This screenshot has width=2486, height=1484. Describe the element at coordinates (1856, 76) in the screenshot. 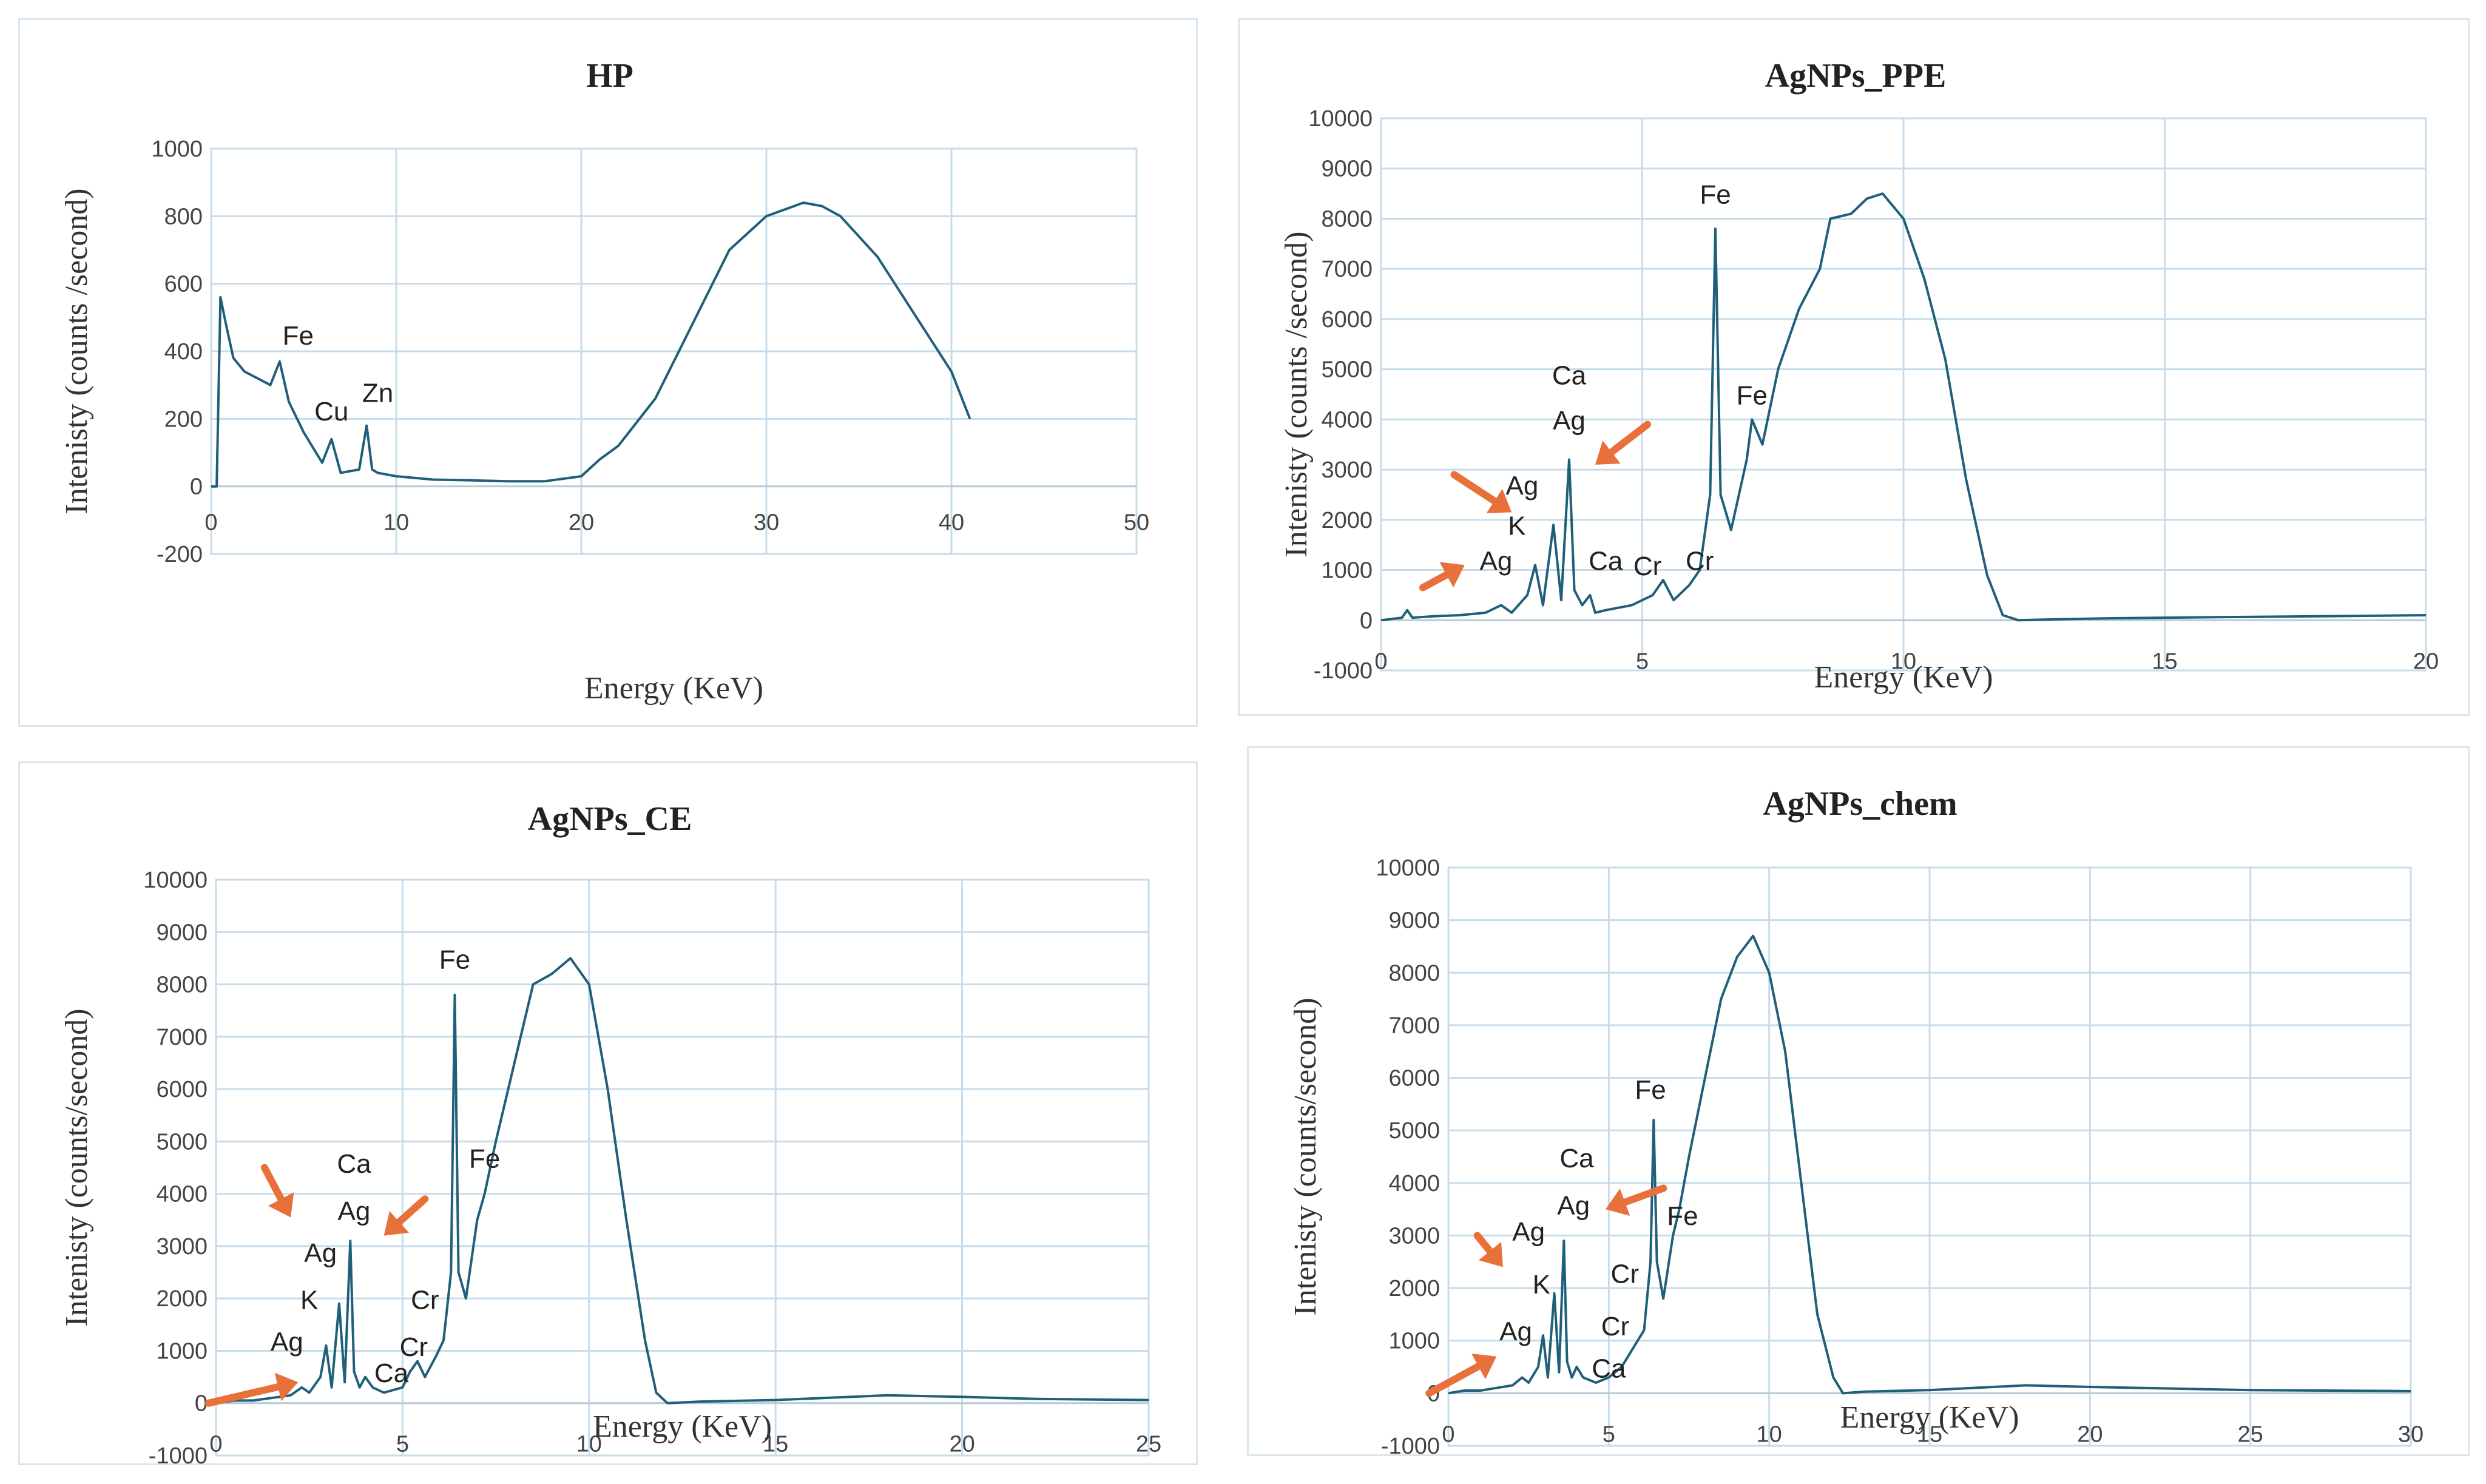

I see `chart-title: AgNPs_PPE` at that location.